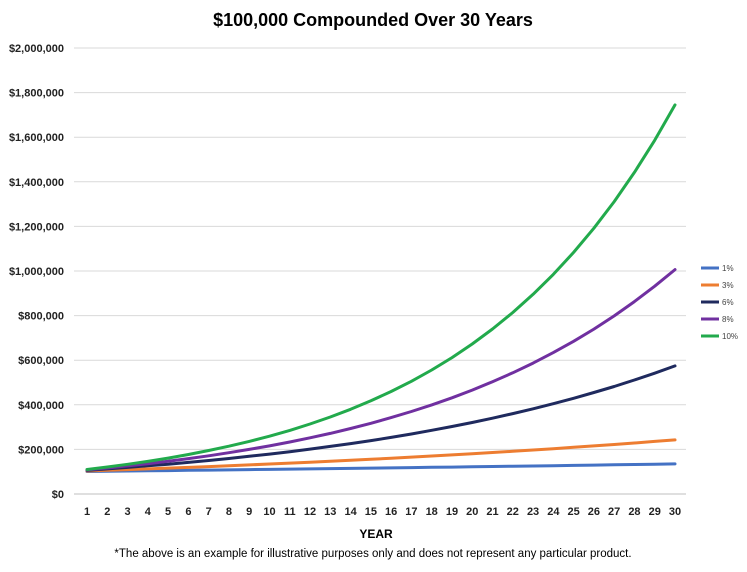  Describe the element at coordinates (36, 49) in the screenshot. I see `y-tick-label: $2,000,000` at that location.